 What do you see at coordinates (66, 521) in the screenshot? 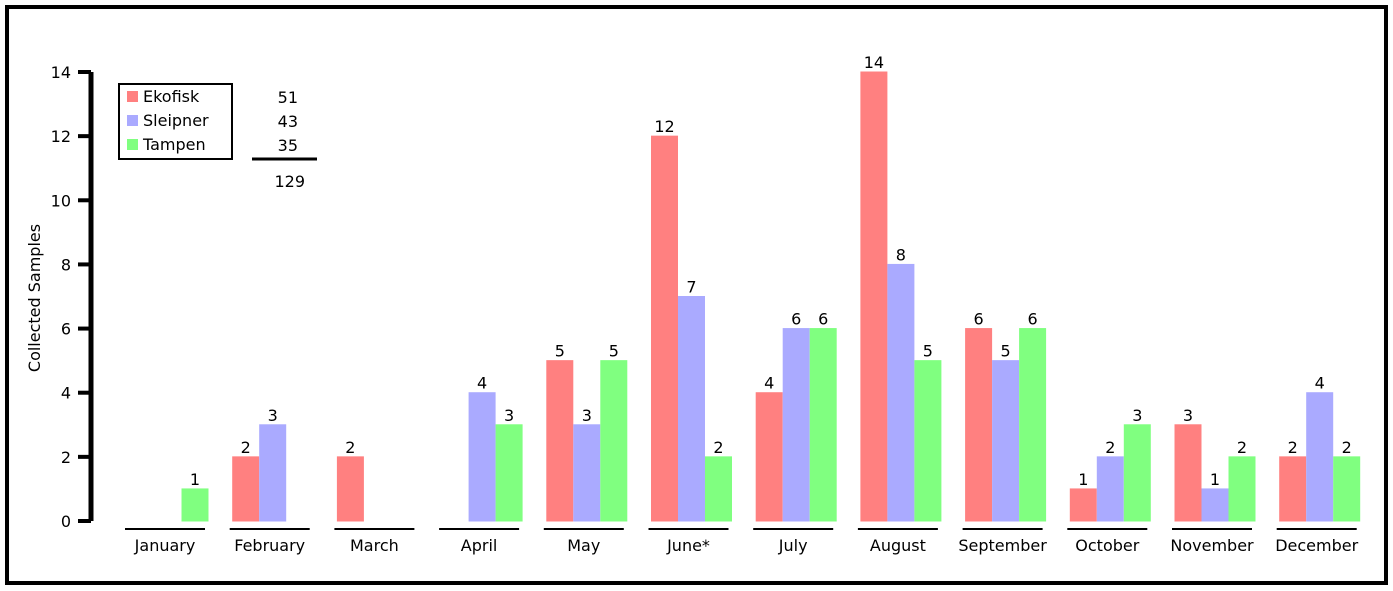
I see `y-tick-label: 0` at bounding box center [66, 521].